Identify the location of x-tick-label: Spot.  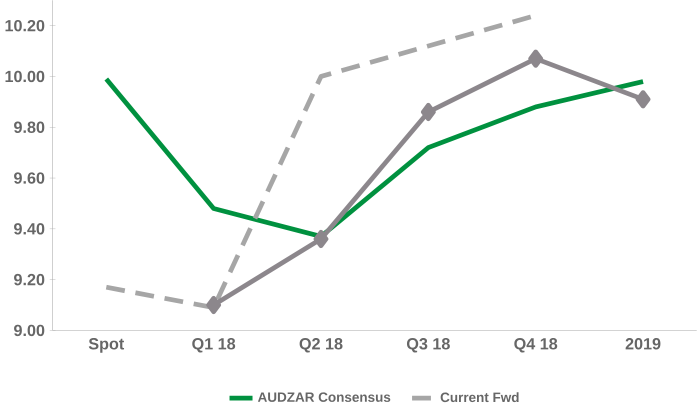
(106, 345).